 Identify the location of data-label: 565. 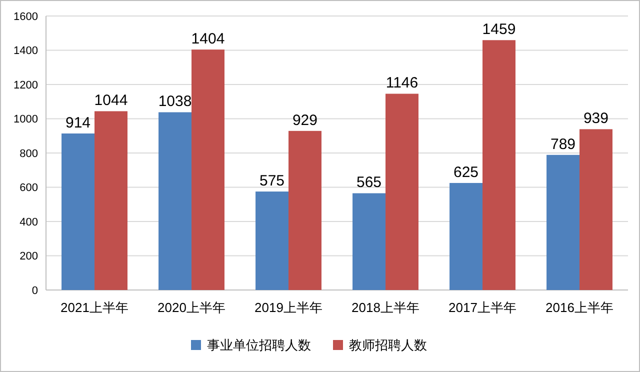
(369, 183).